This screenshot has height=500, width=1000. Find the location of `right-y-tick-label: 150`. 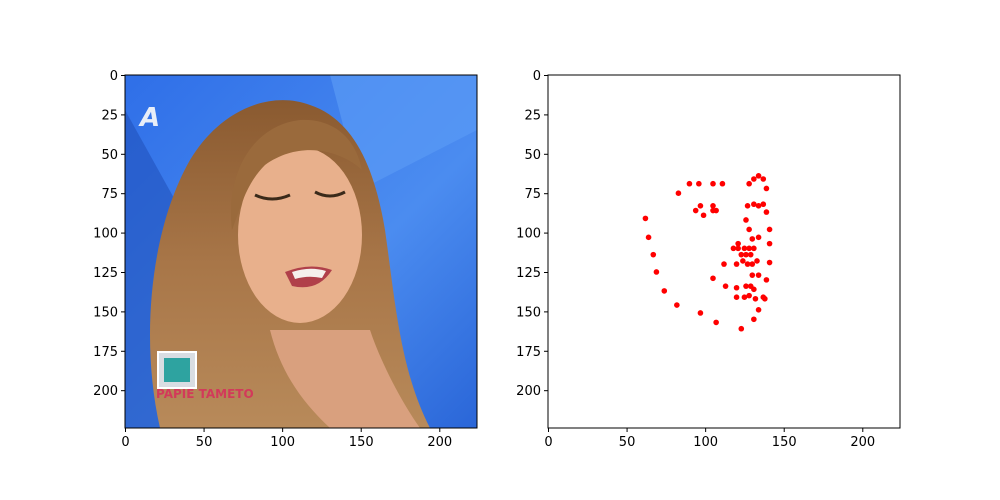

right-y-tick-label: 150 is located at coordinates (528, 312).